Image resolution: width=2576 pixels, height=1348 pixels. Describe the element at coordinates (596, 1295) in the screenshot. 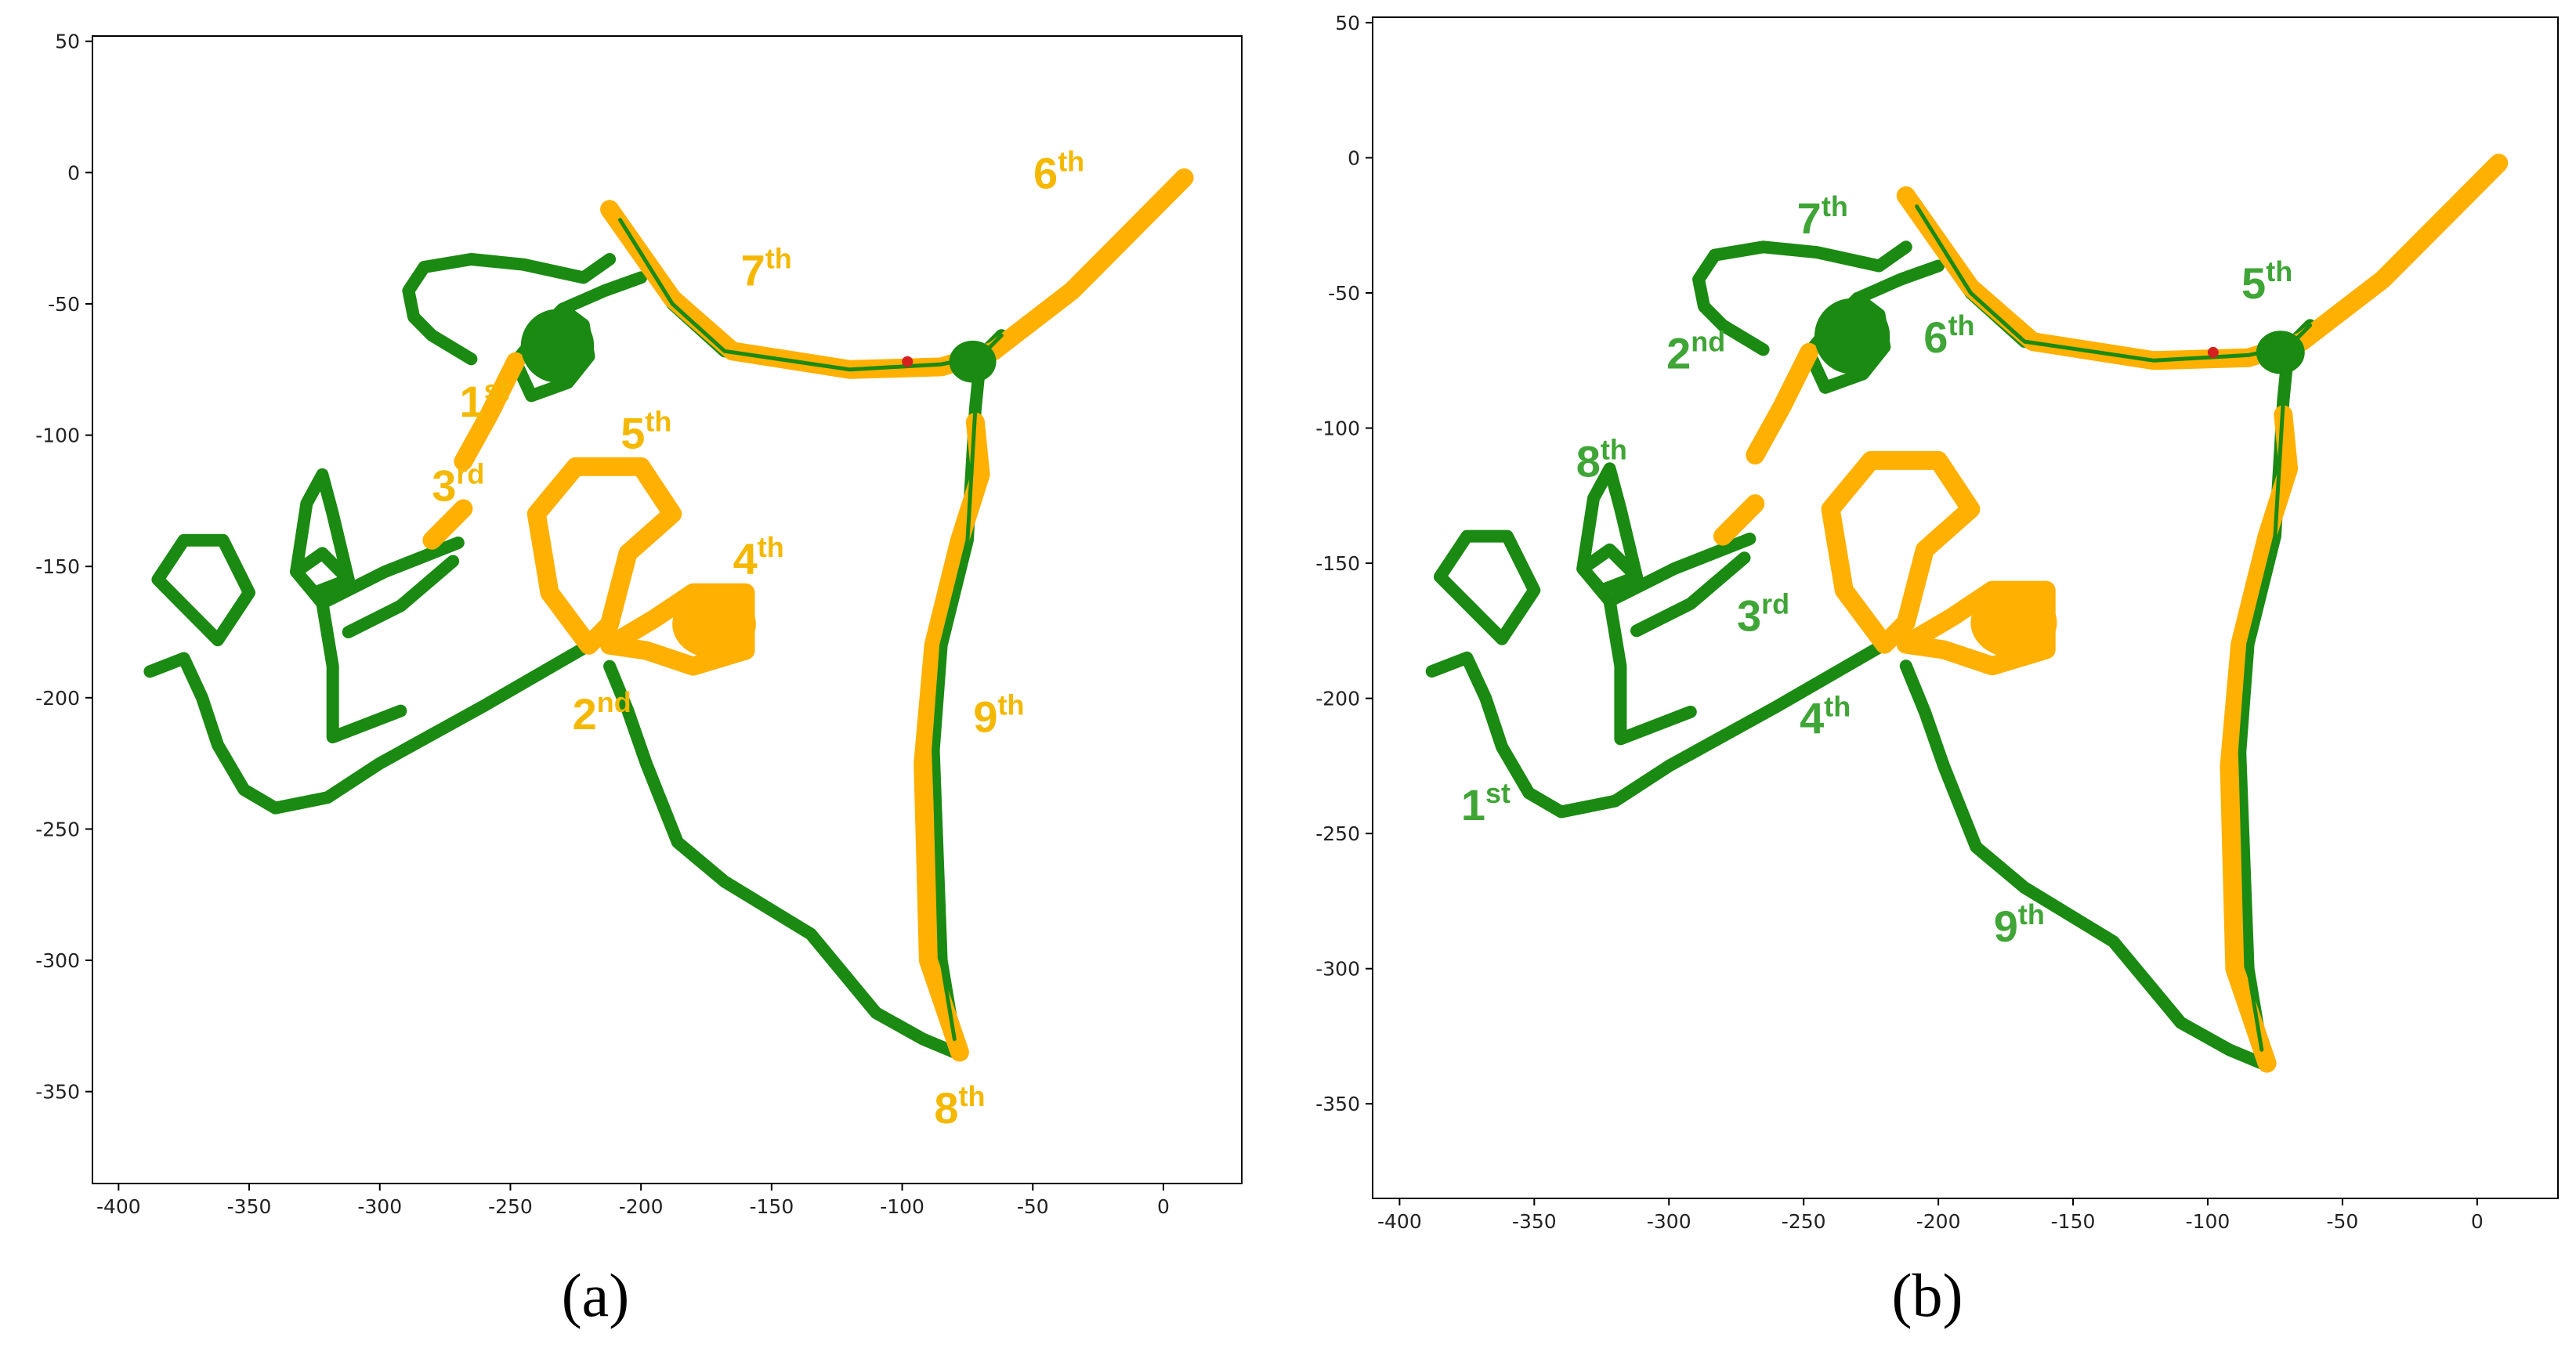

I see `panel-caption: (a)` at that location.